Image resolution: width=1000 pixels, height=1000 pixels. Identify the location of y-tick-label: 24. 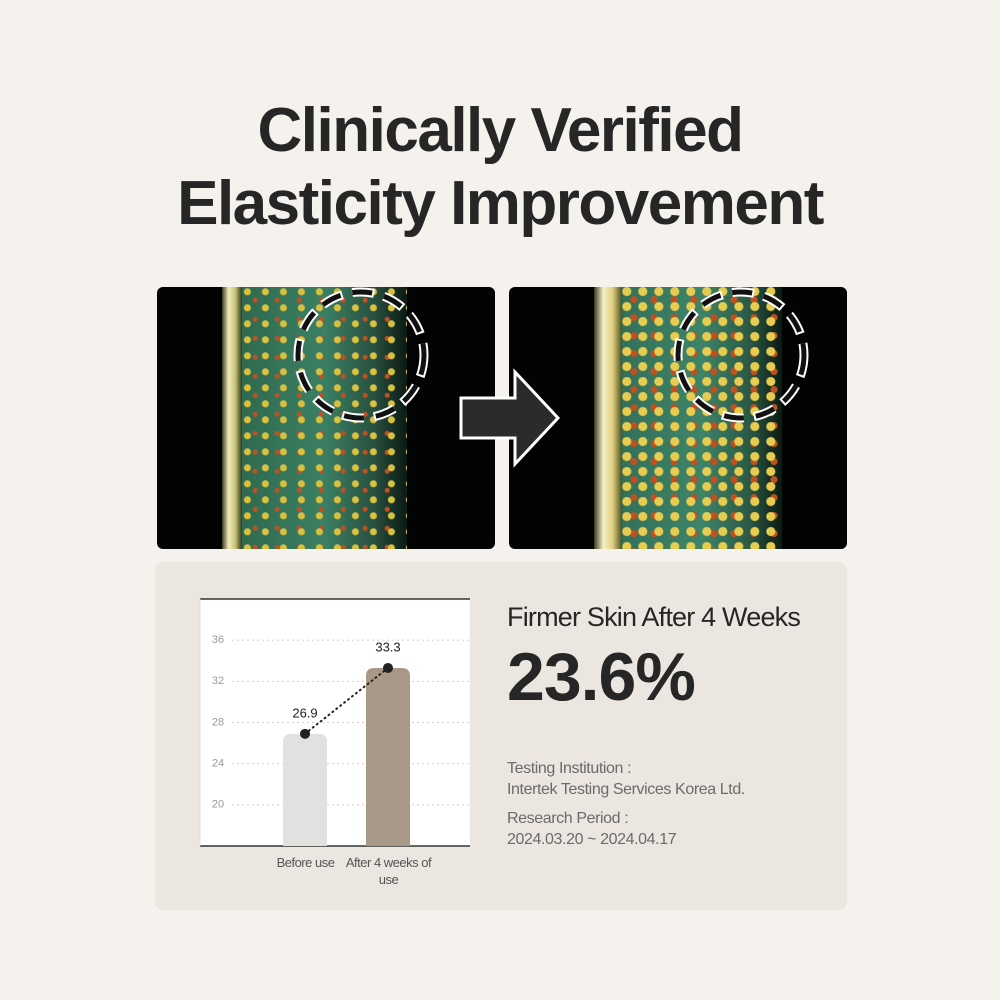
(218, 764).